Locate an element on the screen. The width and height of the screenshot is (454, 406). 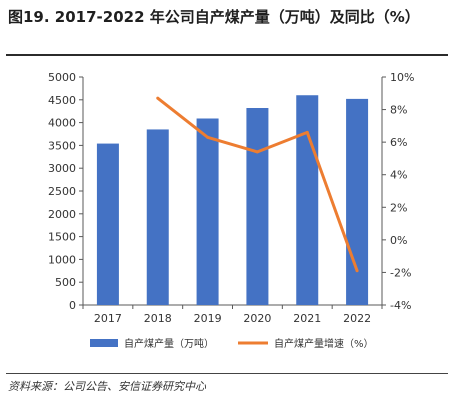
y-left-tick-label: 500 is located at coordinates (65, 282).